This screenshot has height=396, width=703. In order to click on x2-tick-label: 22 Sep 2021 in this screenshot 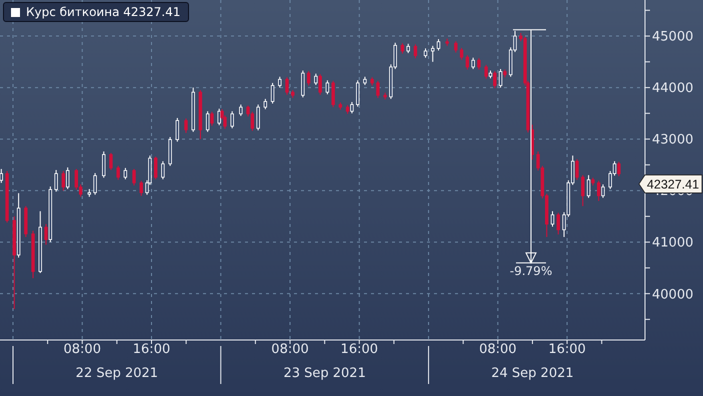, I will do `click(117, 373)`.